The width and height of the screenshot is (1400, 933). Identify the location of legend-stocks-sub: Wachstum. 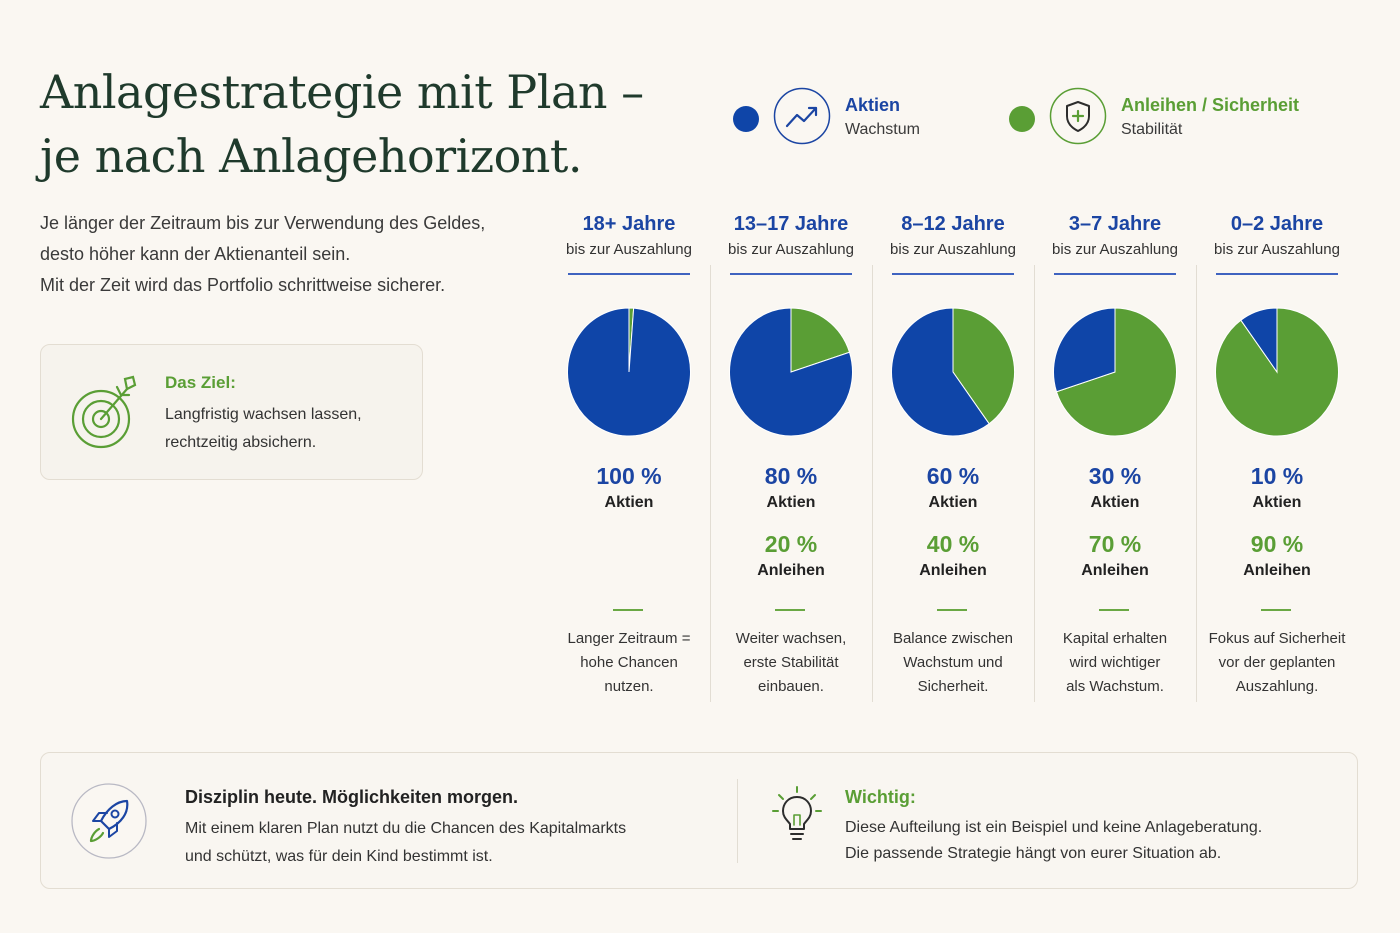
(882, 129).